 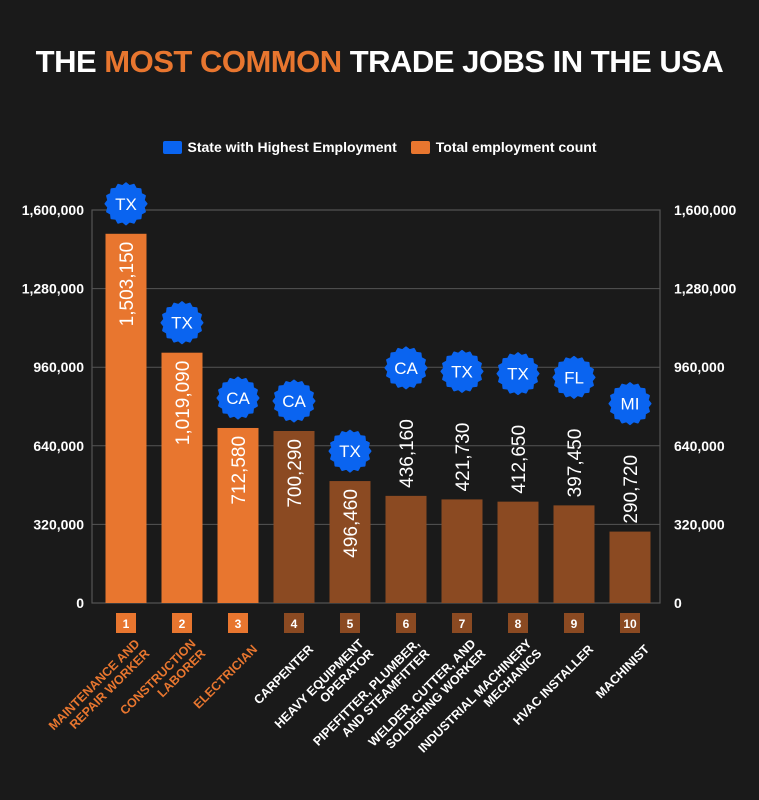 I want to click on value-label: 421,730, so click(x=463, y=457).